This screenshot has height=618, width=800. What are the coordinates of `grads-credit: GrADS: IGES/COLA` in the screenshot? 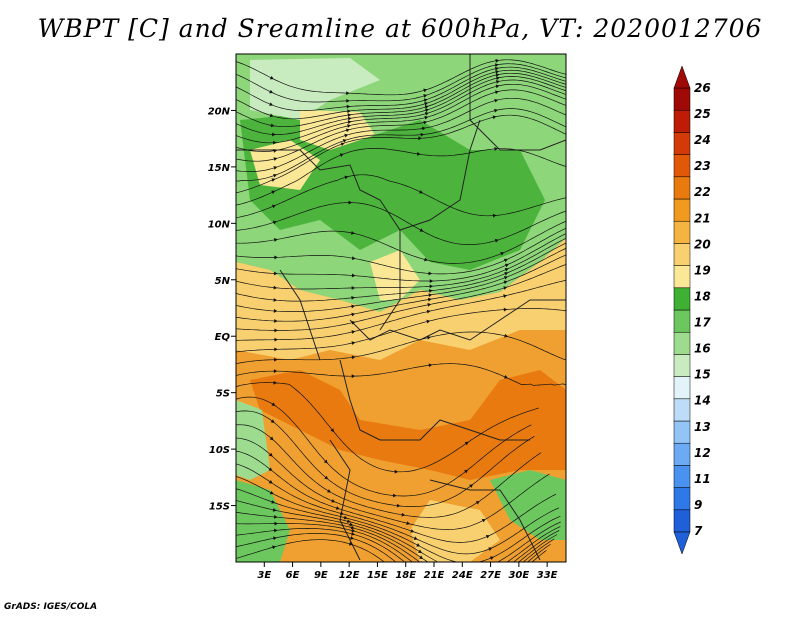 It's located at (51, 607).